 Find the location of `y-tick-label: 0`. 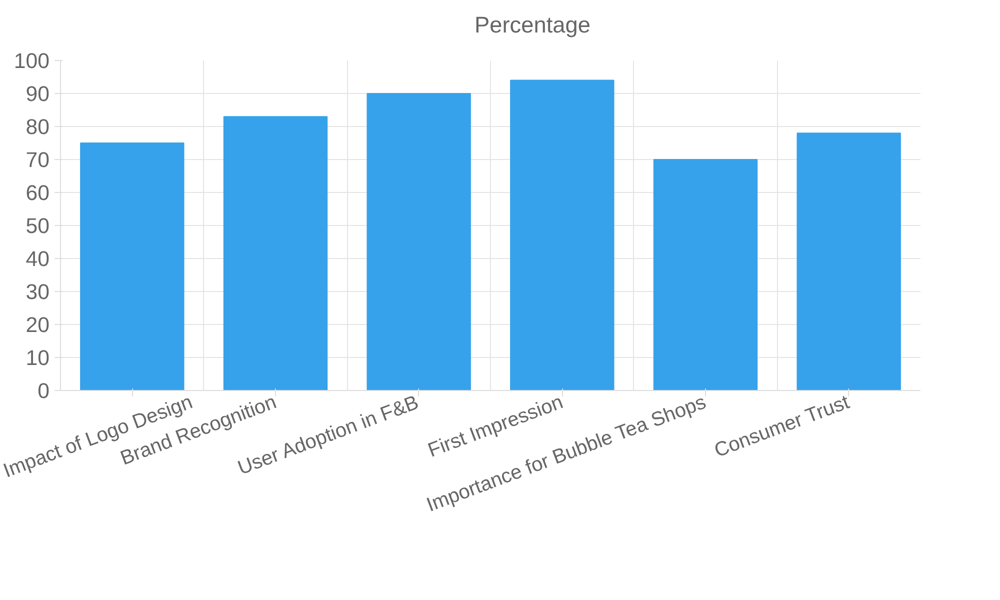

y-tick-label: 0 is located at coordinates (44, 391).